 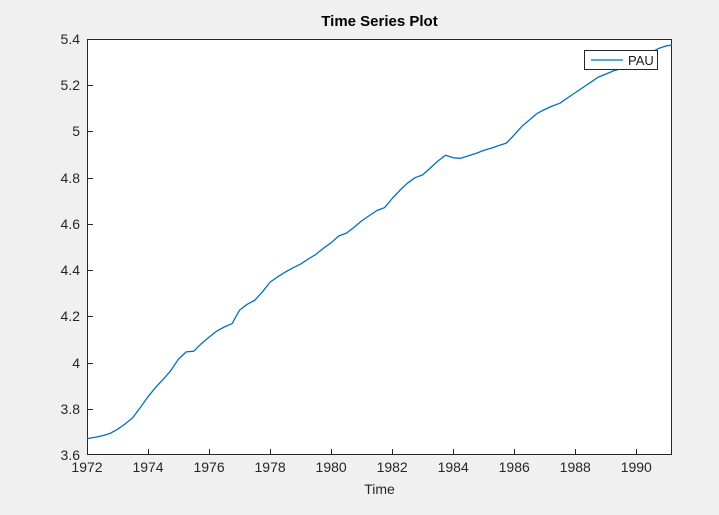 What do you see at coordinates (70, 408) in the screenshot?
I see `y-tick-label: 3.8` at bounding box center [70, 408].